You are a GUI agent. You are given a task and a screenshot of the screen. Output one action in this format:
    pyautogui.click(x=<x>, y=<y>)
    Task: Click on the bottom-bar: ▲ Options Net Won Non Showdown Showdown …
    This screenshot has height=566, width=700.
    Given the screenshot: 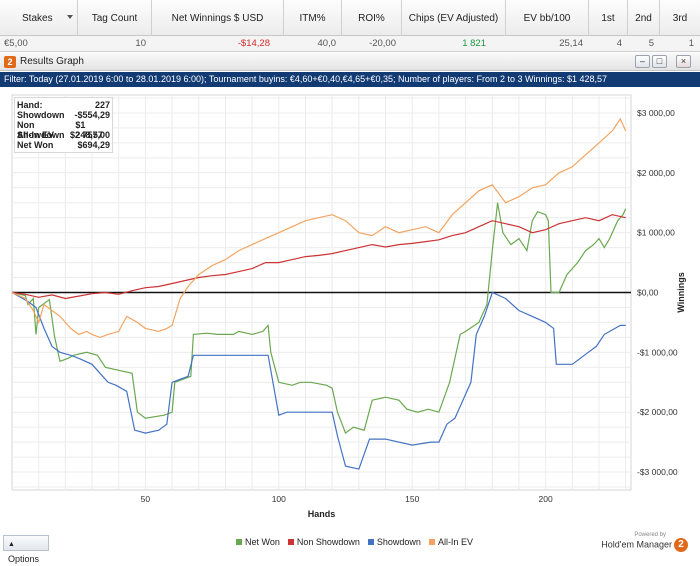 What is the action you would take?
    pyautogui.click(x=350, y=548)
    